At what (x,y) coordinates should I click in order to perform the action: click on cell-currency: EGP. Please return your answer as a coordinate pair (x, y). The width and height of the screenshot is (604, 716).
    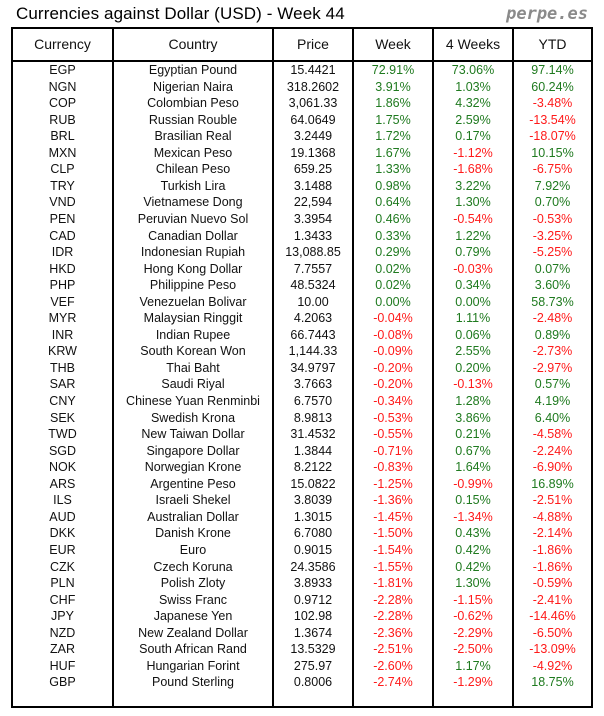
    Looking at the image, I should click on (62, 70).